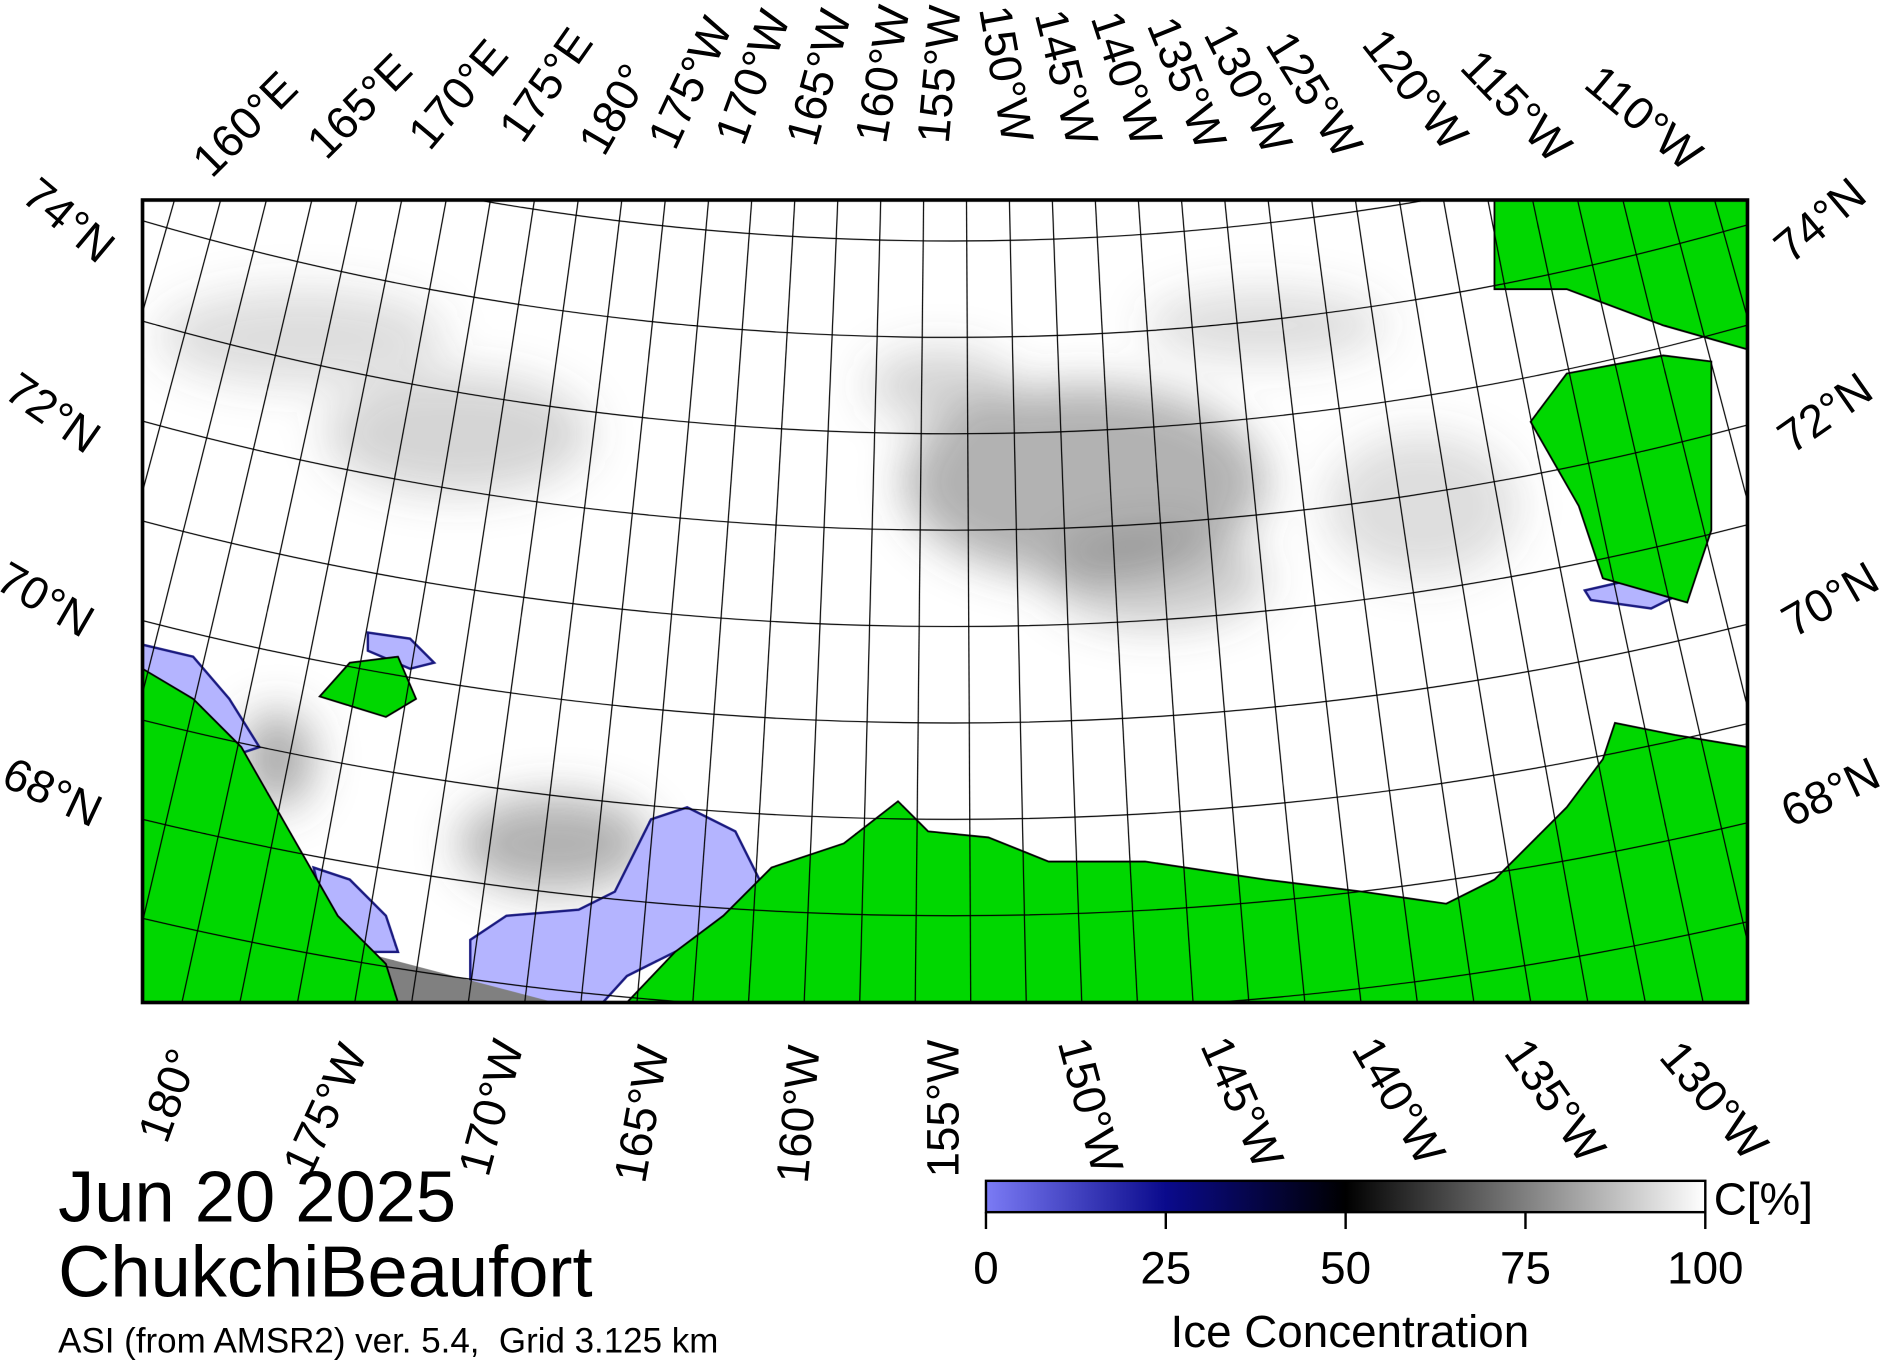 The height and width of the screenshot is (1370, 1890). I want to click on top-longitude-label: 110°W, so click(1644, 118).